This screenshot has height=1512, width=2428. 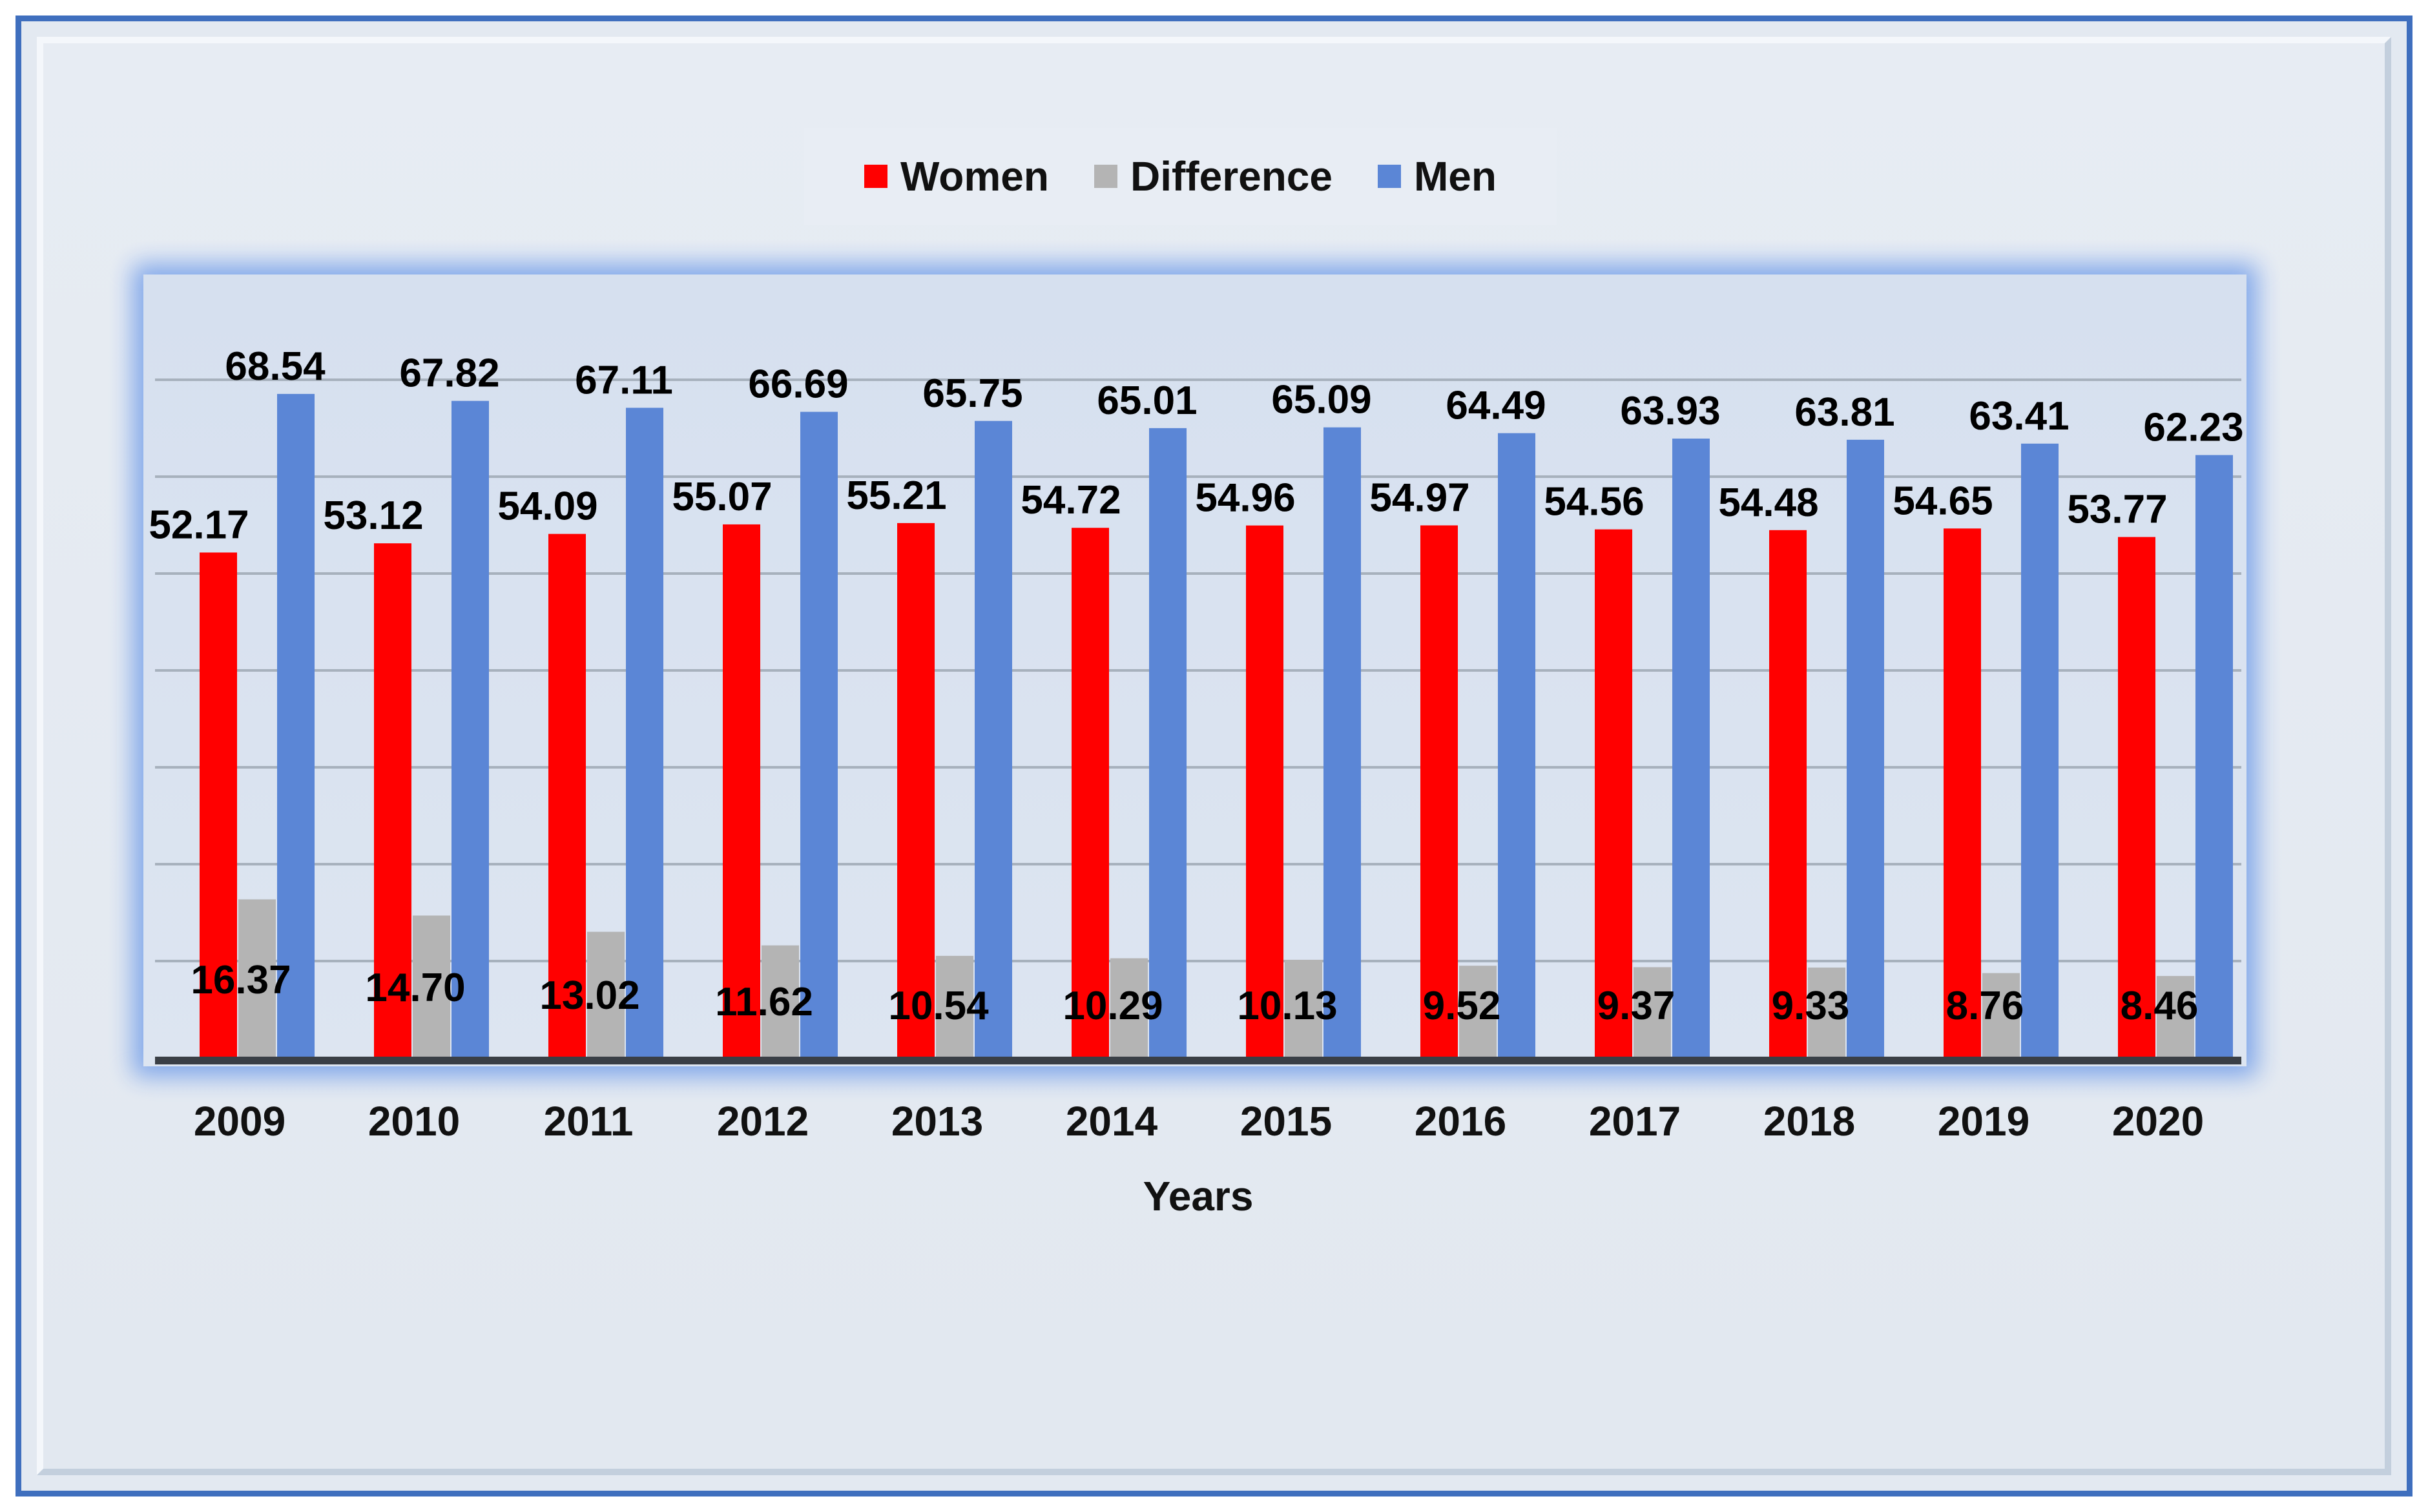 I want to click on bar-women-2019, so click(x=1962, y=793).